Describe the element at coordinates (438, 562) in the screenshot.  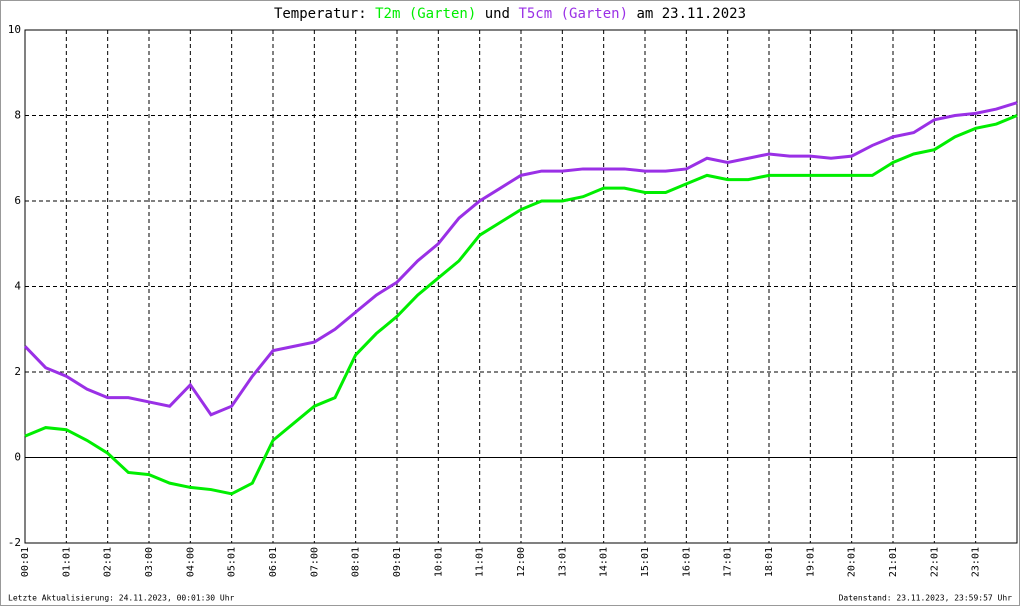
I see `x-tick-label: 10:01` at that location.